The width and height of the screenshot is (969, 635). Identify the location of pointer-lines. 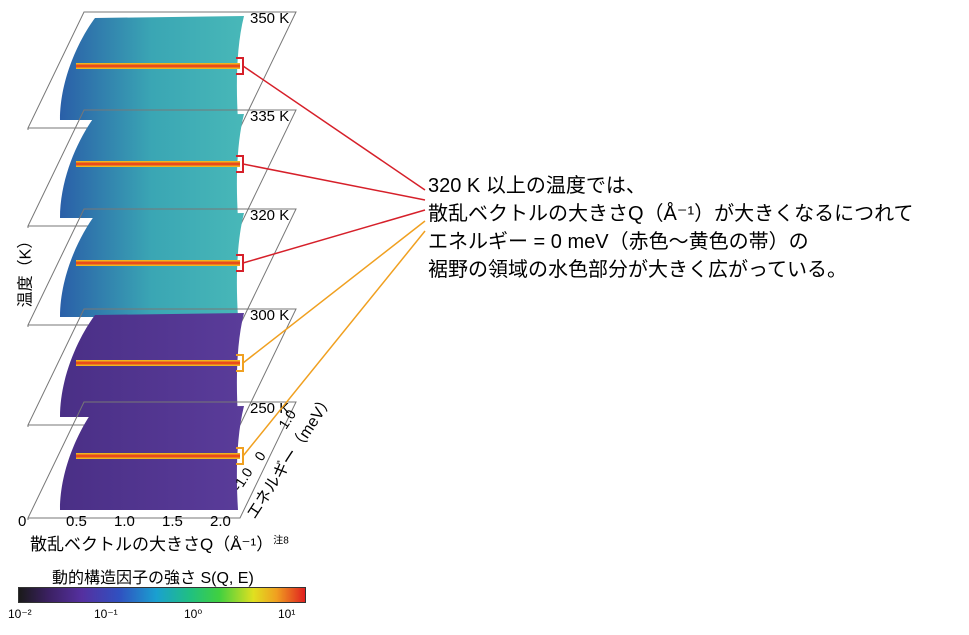
(334, 261).